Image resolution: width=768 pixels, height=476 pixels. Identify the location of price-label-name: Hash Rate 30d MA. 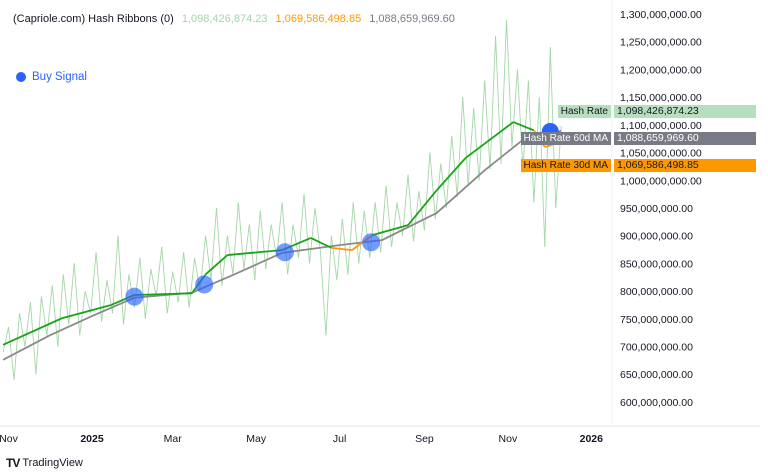
(565, 165).